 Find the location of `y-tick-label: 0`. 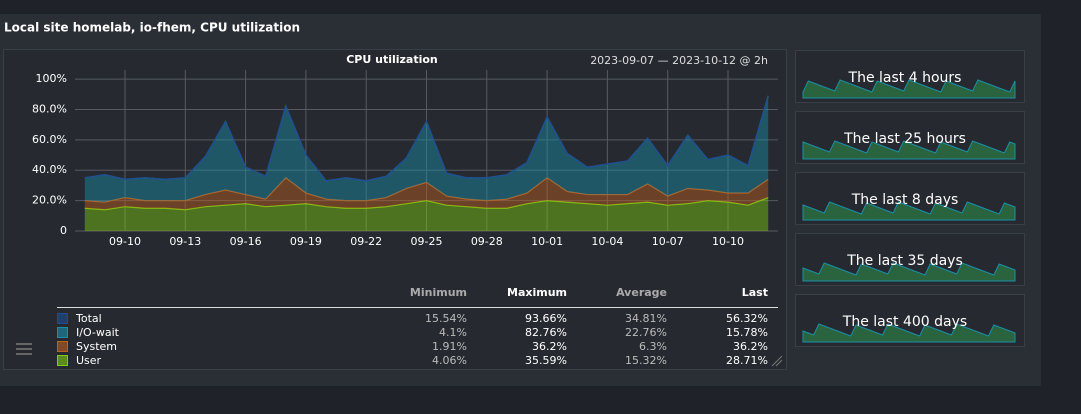

y-tick-label: 0 is located at coordinates (63, 230).